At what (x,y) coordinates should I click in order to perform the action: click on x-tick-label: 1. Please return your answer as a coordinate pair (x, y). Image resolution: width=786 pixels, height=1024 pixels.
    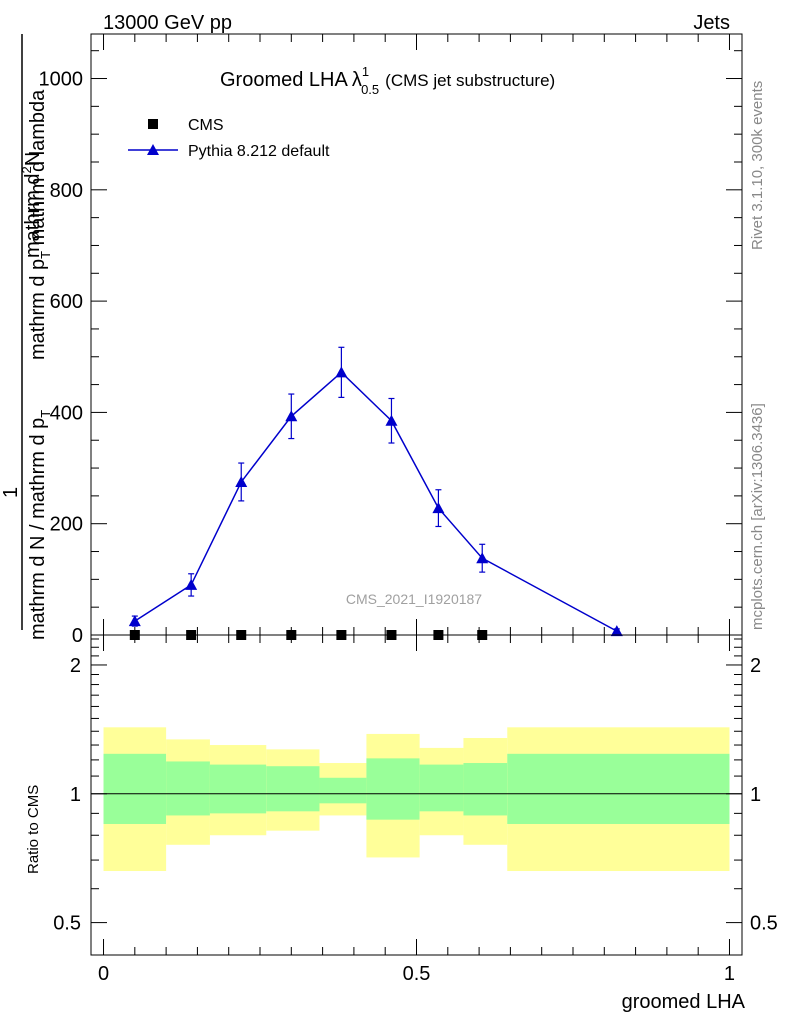
    Looking at the image, I should click on (729, 974).